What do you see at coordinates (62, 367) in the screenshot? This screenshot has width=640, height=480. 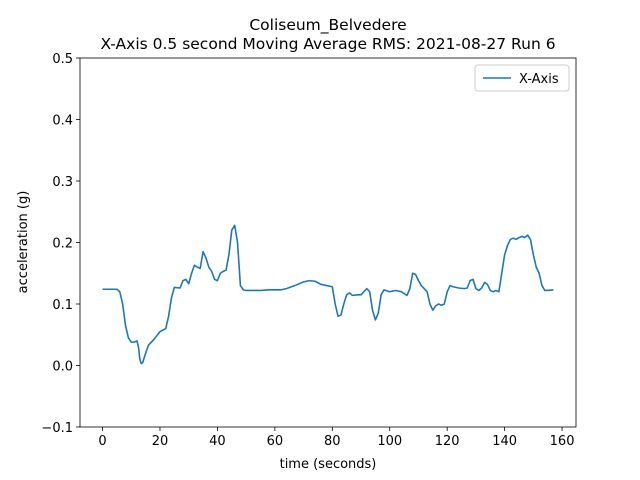 I see `y-tick-label: 0.0` at bounding box center [62, 367].